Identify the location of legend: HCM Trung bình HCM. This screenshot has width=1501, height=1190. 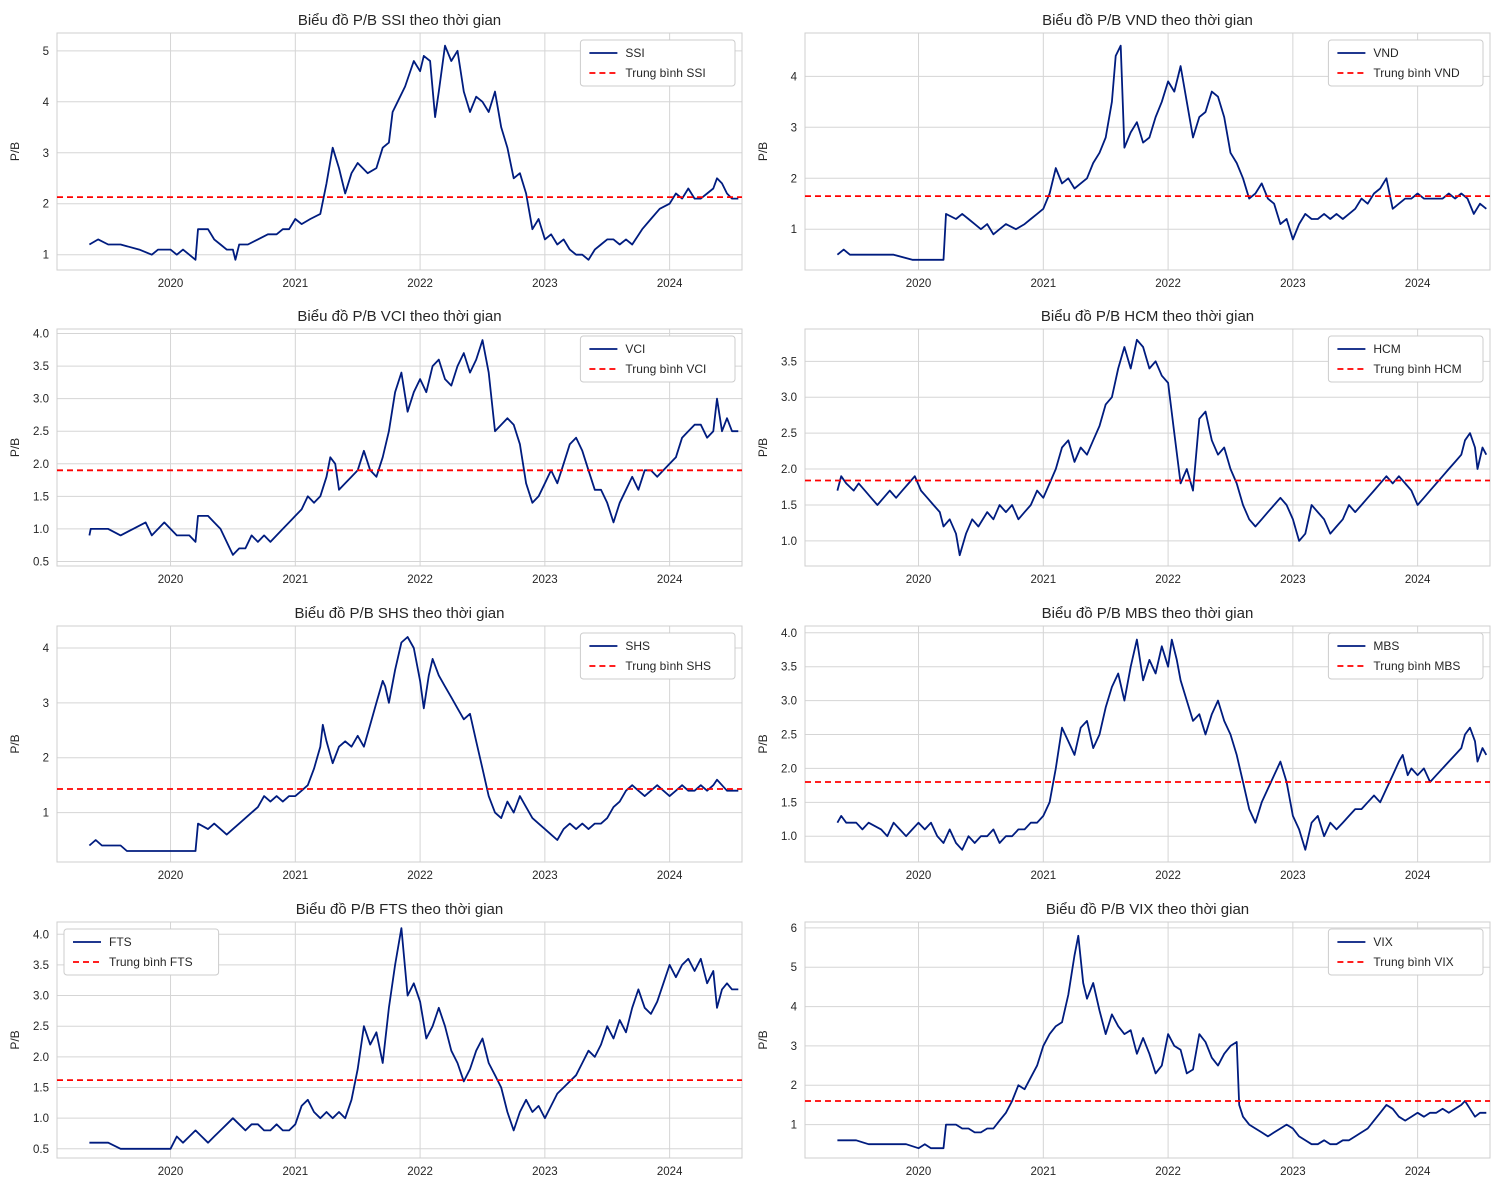
(1405, 359).